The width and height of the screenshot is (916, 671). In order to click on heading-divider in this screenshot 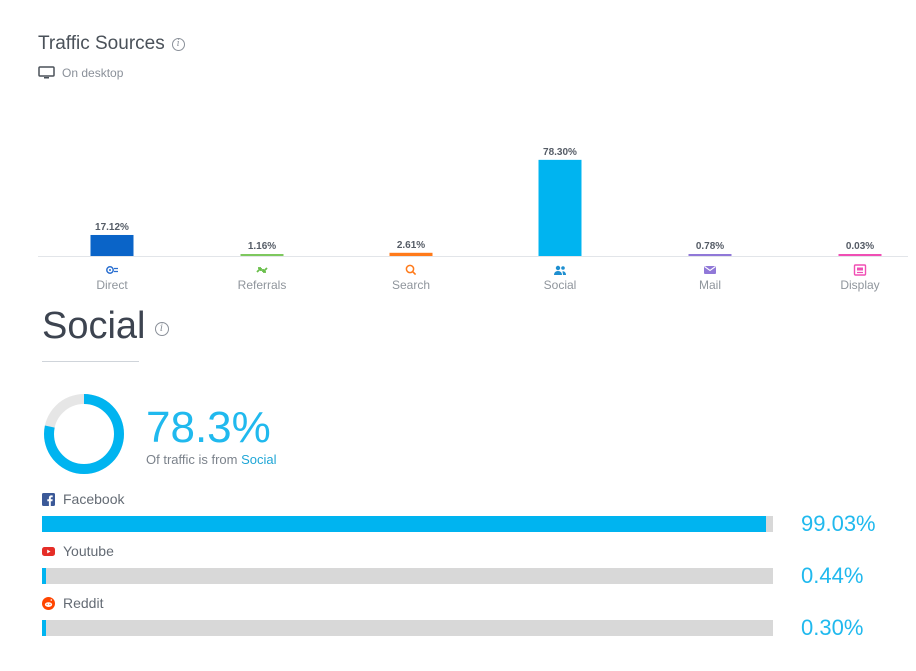, I will do `click(90, 361)`.